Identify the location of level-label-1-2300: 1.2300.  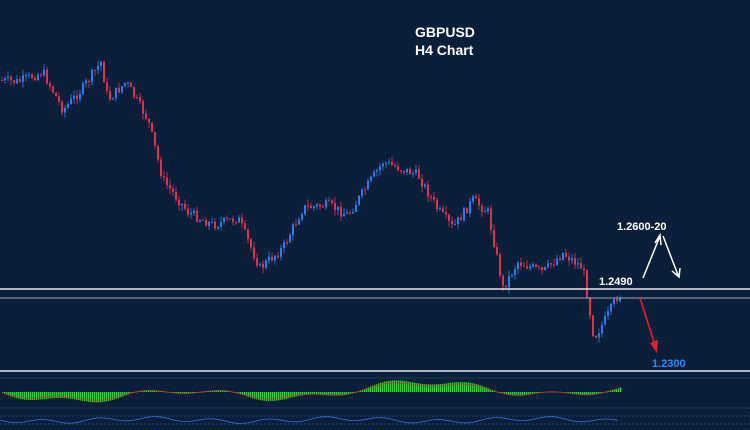
(669, 364).